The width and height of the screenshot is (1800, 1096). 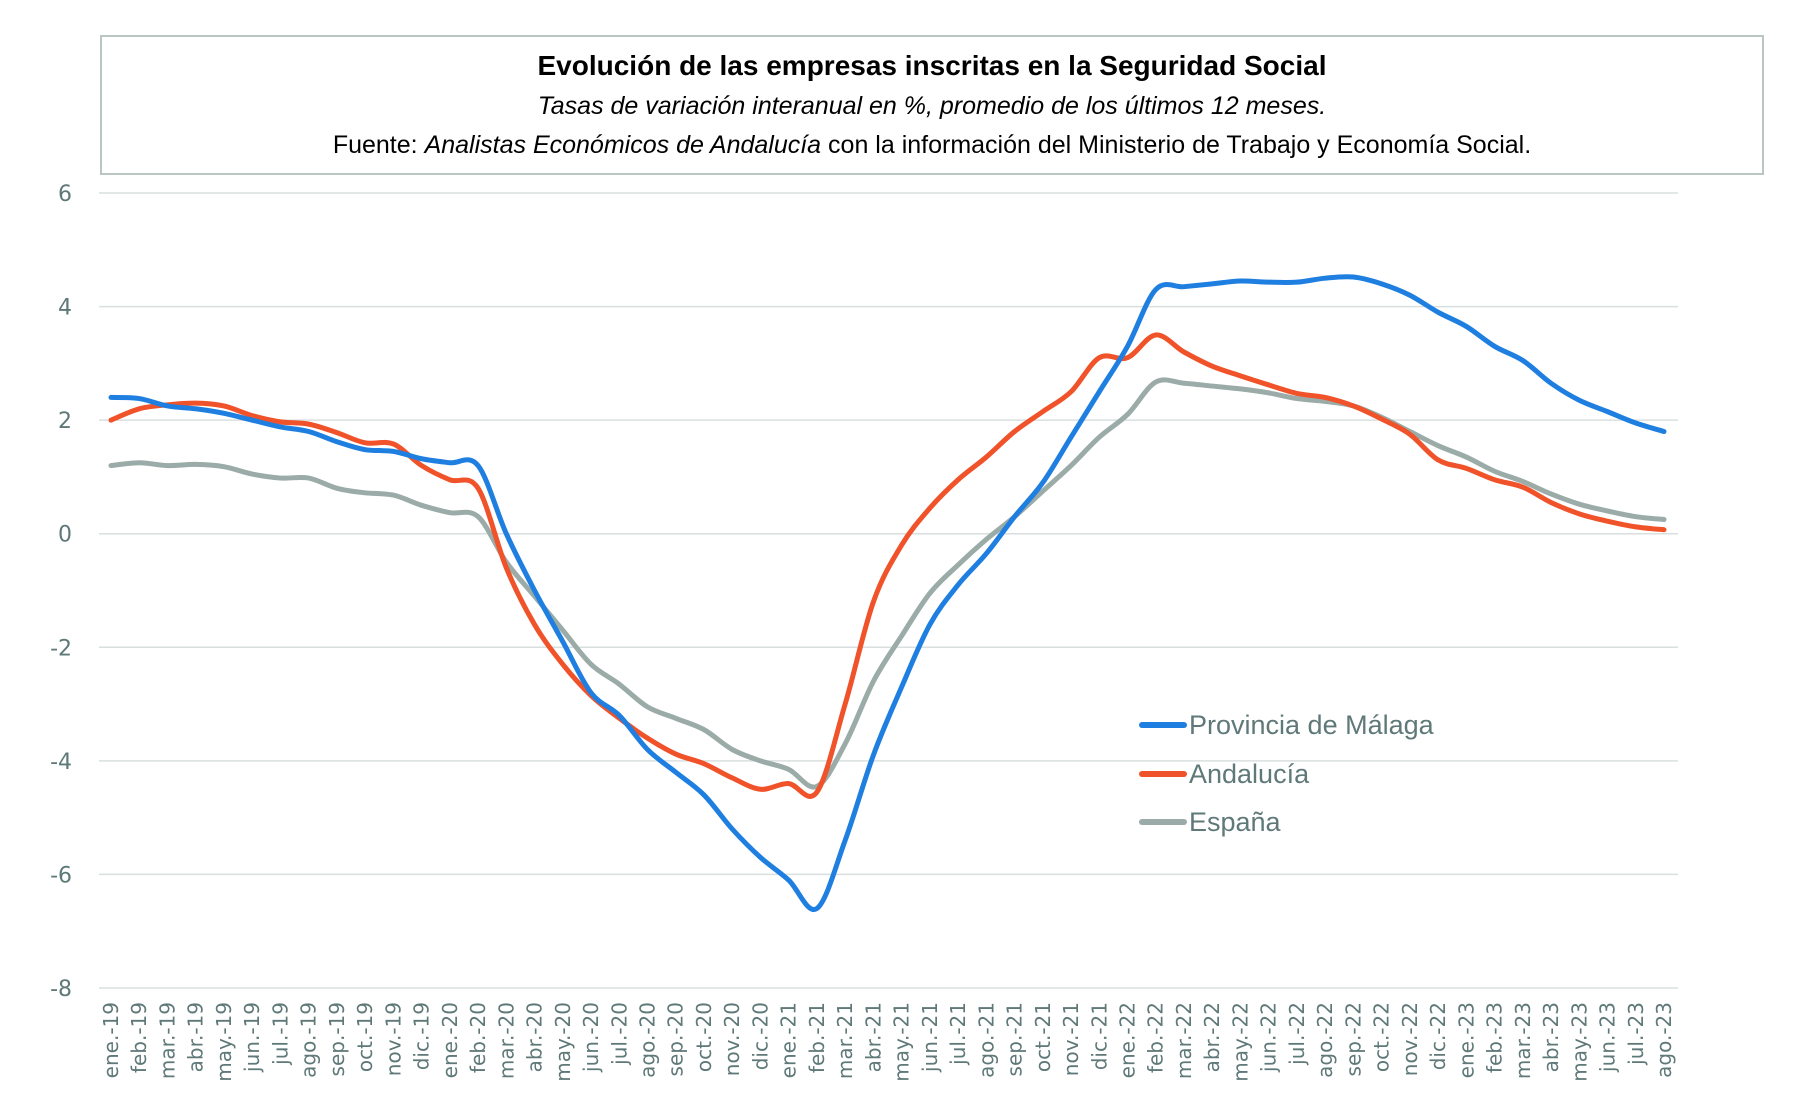 I want to click on y-axis: 6 4 2 0 -2 -4 -6 -8, so click(x=61, y=592).